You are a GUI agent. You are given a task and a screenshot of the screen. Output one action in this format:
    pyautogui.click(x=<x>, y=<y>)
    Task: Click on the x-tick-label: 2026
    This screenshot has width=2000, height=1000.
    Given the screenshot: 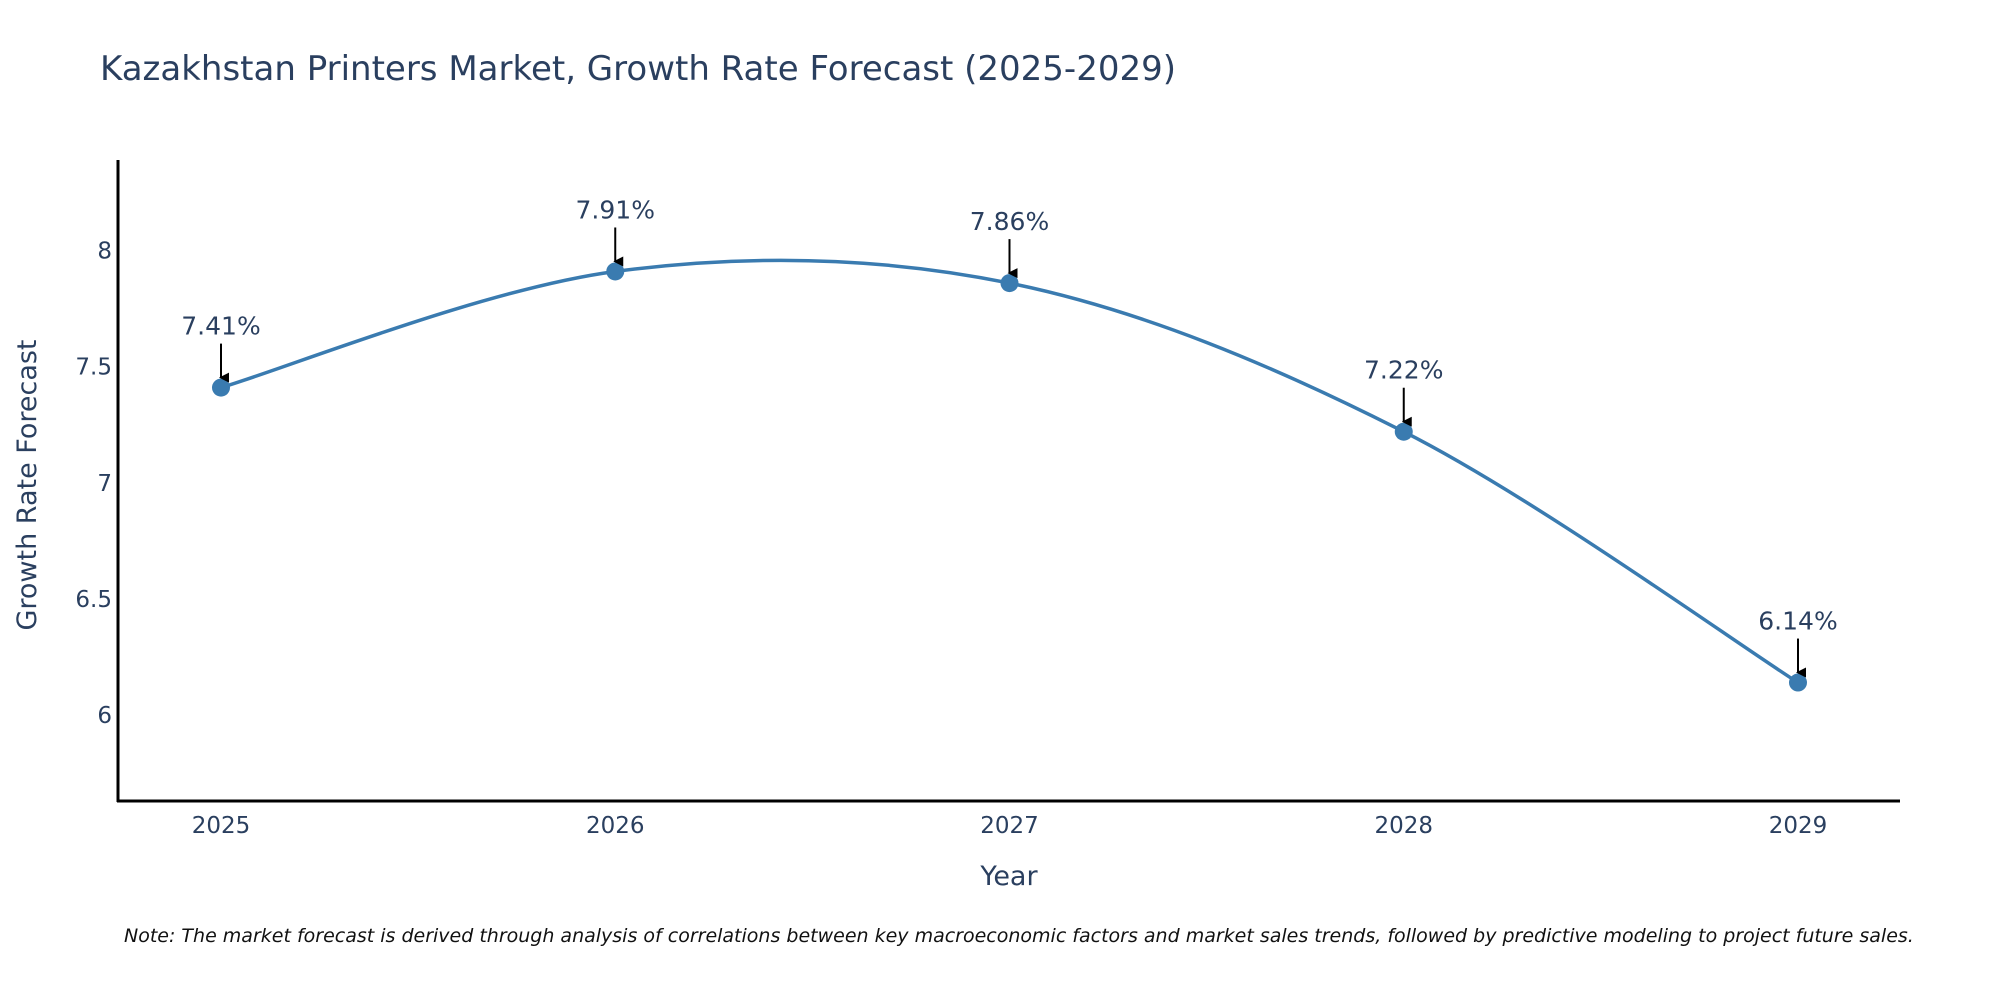 What is the action you would take?
    pyautogui.click(x=615, y=826)
    